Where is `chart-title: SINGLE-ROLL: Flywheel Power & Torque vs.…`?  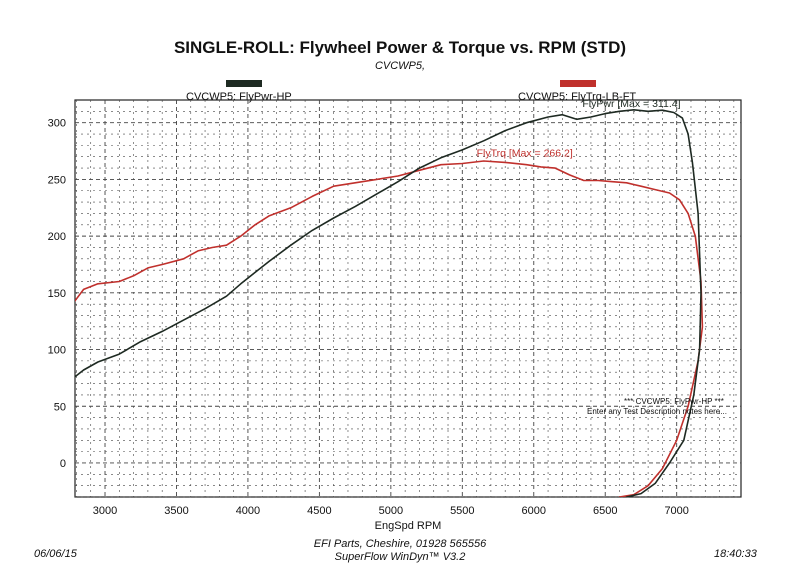
chart-title: SINGLE-ROLL: Flywheel Power & Torque vs.… is located at coordinates (400, 47).